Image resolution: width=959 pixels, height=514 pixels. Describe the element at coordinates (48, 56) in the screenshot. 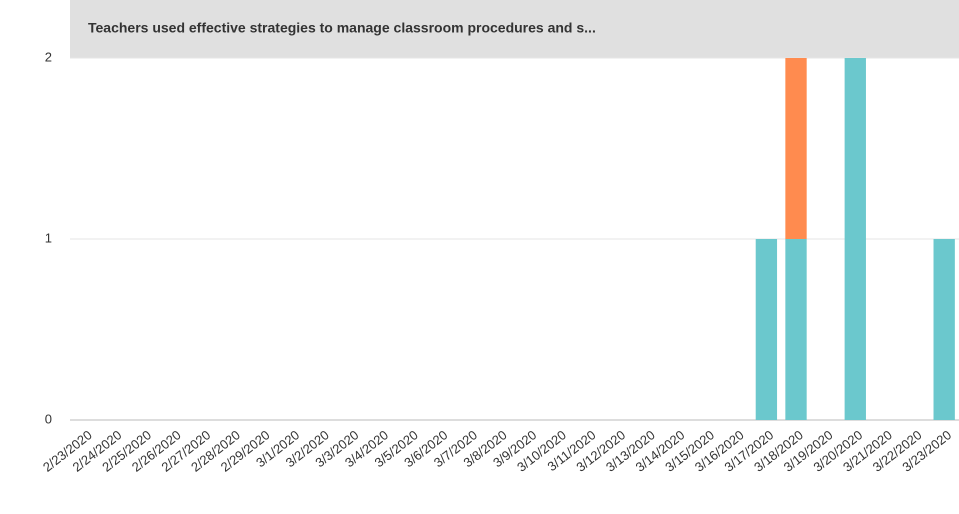

I see `y-tick-label: 2` at that location.